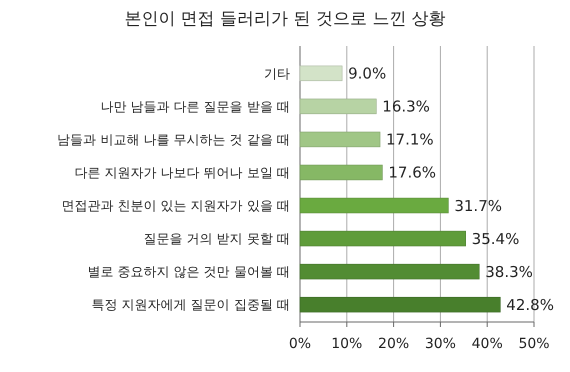 The image size is (570, 372). What do you see at coordinates (277, 74) in the screenshot?
I see `y-tick-label: 기타` at bounding box center [277, 74].